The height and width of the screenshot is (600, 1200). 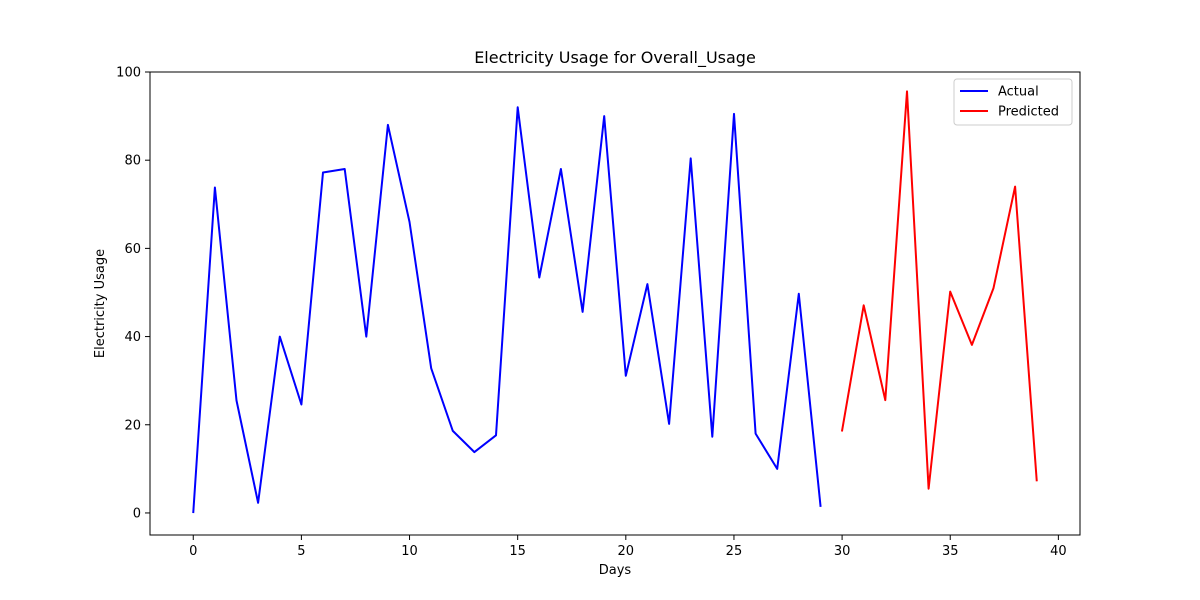 I want to click on y-tick-label: 40, so click(x=132, y=337).